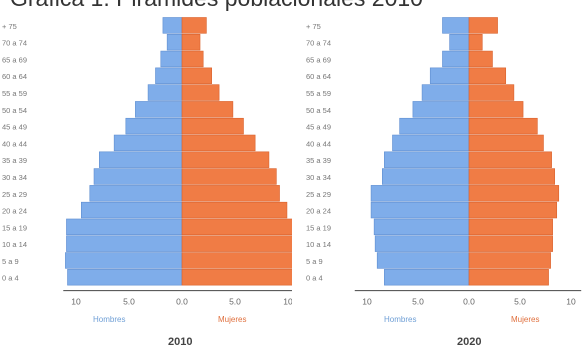  Describe the element at coordinates (9, 26) in the screenshot. I see `age-label: + 75` at that location.